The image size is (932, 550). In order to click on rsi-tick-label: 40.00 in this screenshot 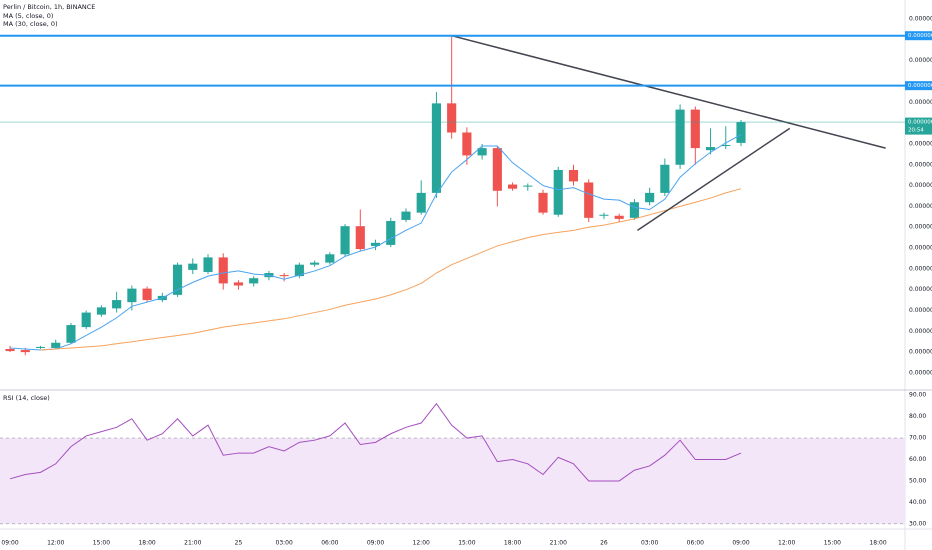, I will do `click(917, 502)`.